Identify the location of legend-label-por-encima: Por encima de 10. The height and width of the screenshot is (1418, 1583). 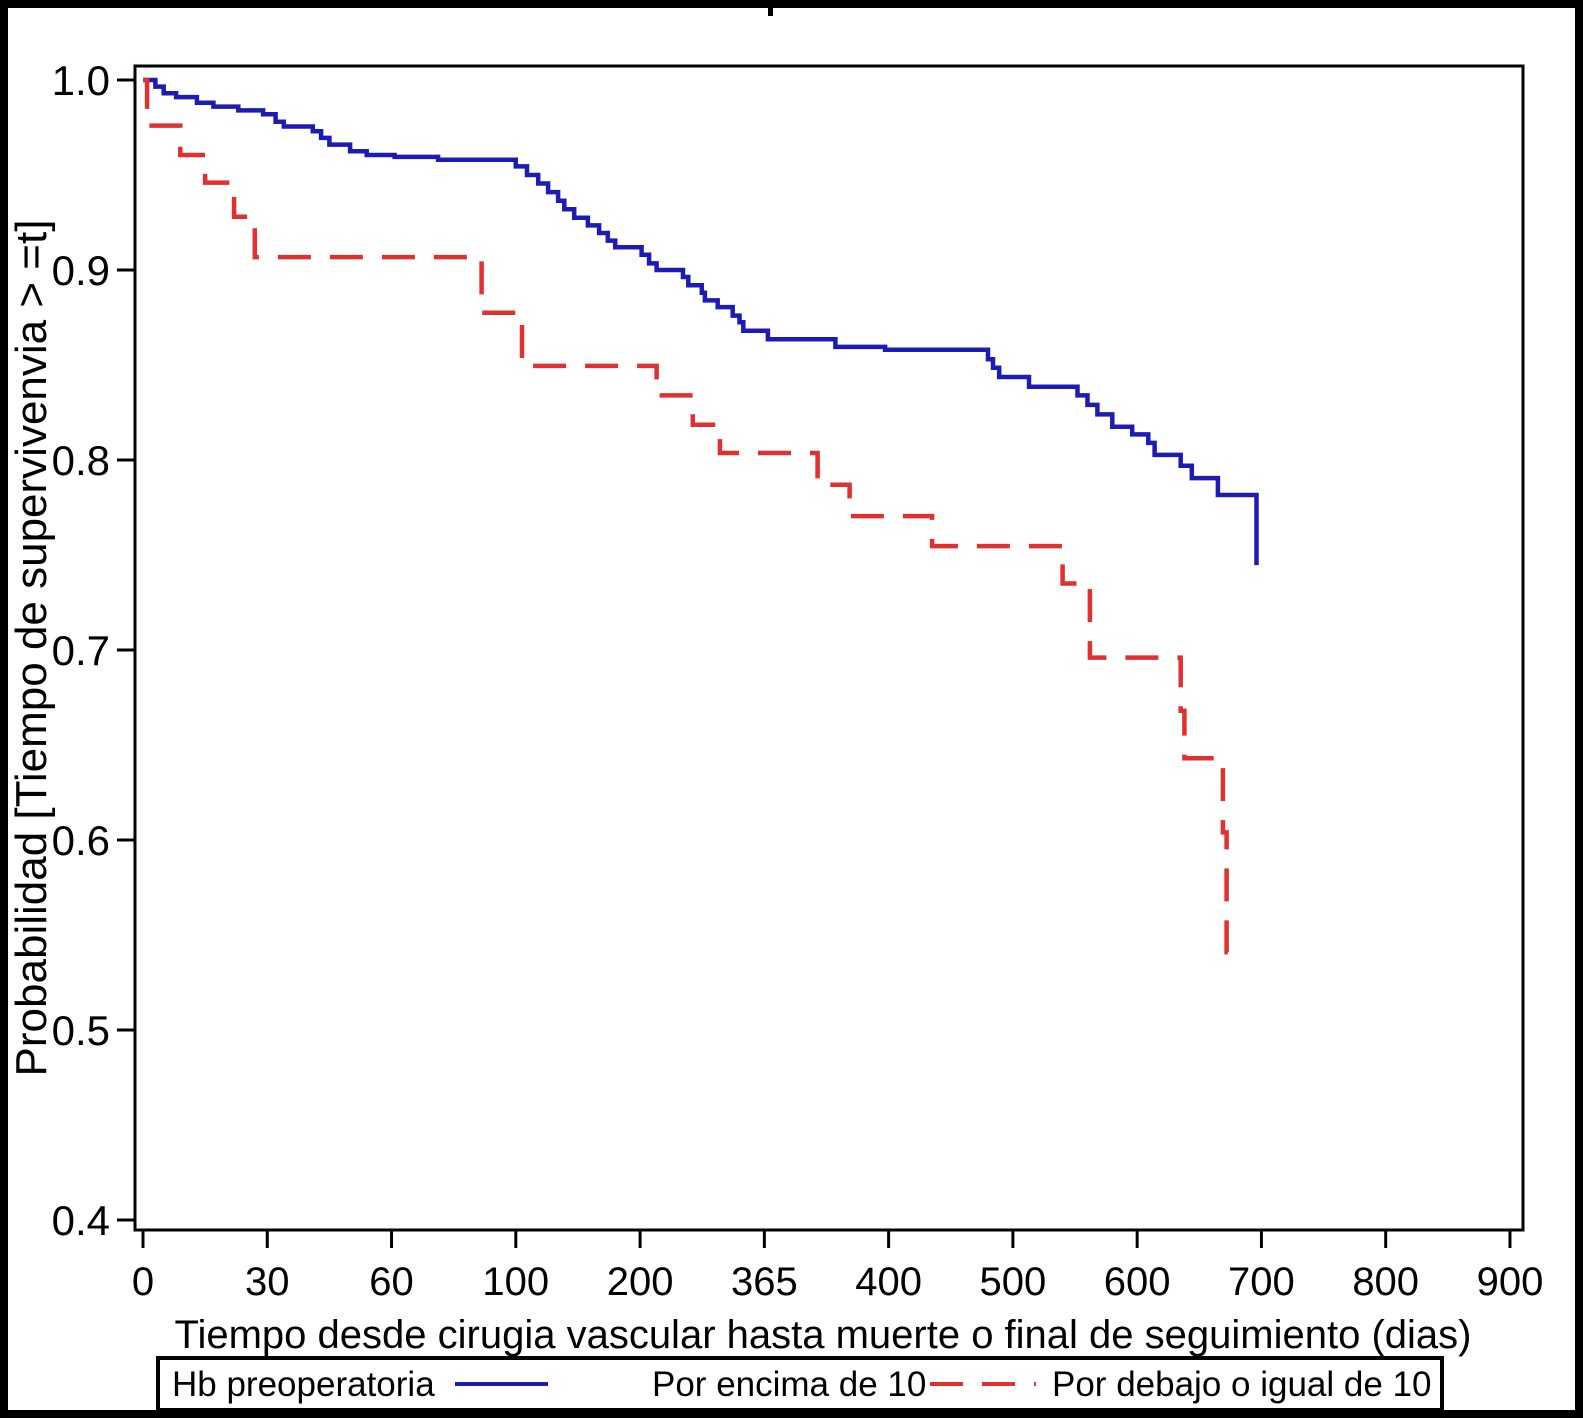
(789, 1384).